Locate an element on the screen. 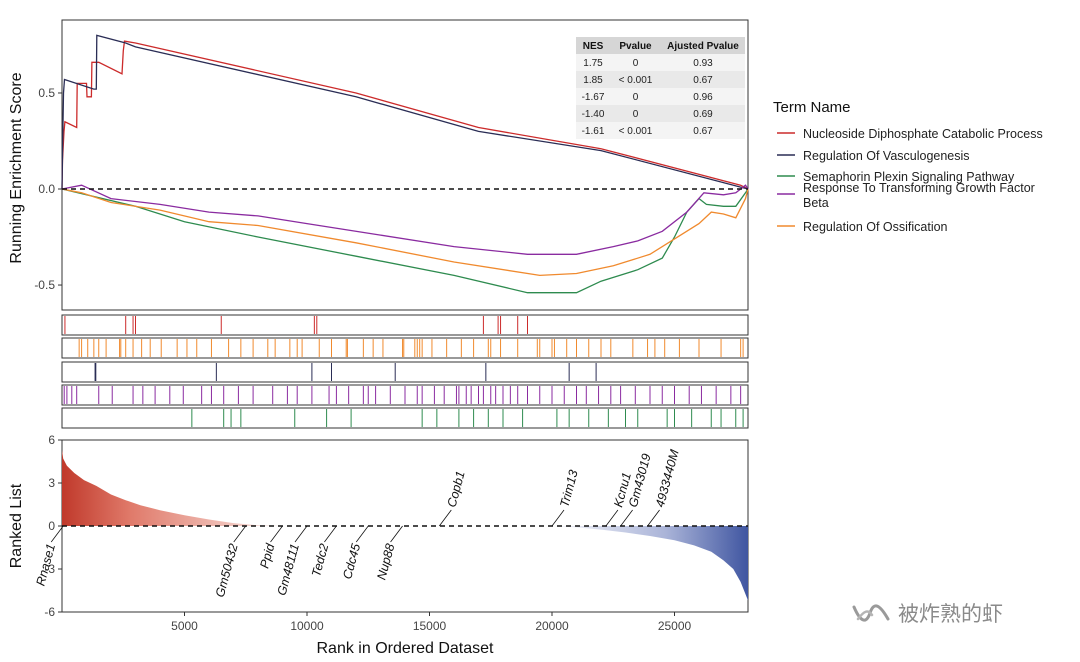 This screenshot has height=662, width=1080. wechat-channel-icon is located at coordinates (871, 613).